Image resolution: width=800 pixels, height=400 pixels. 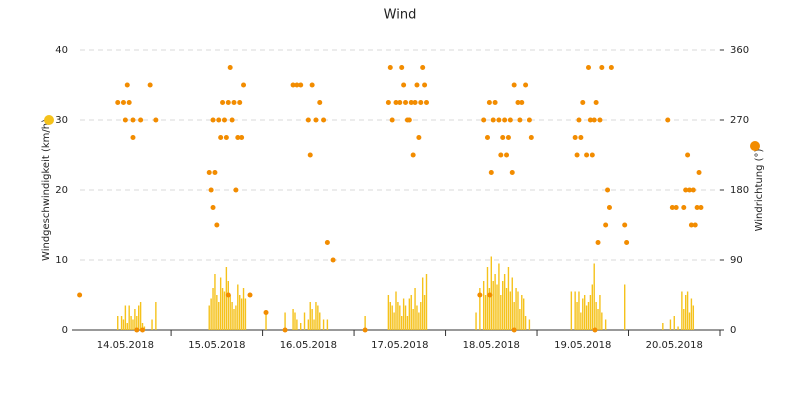 What do you see at coordinates (491, 345) in the screenshot?
I see `x-tick-label: 18.05.2018` at bounding box center [491, 345].